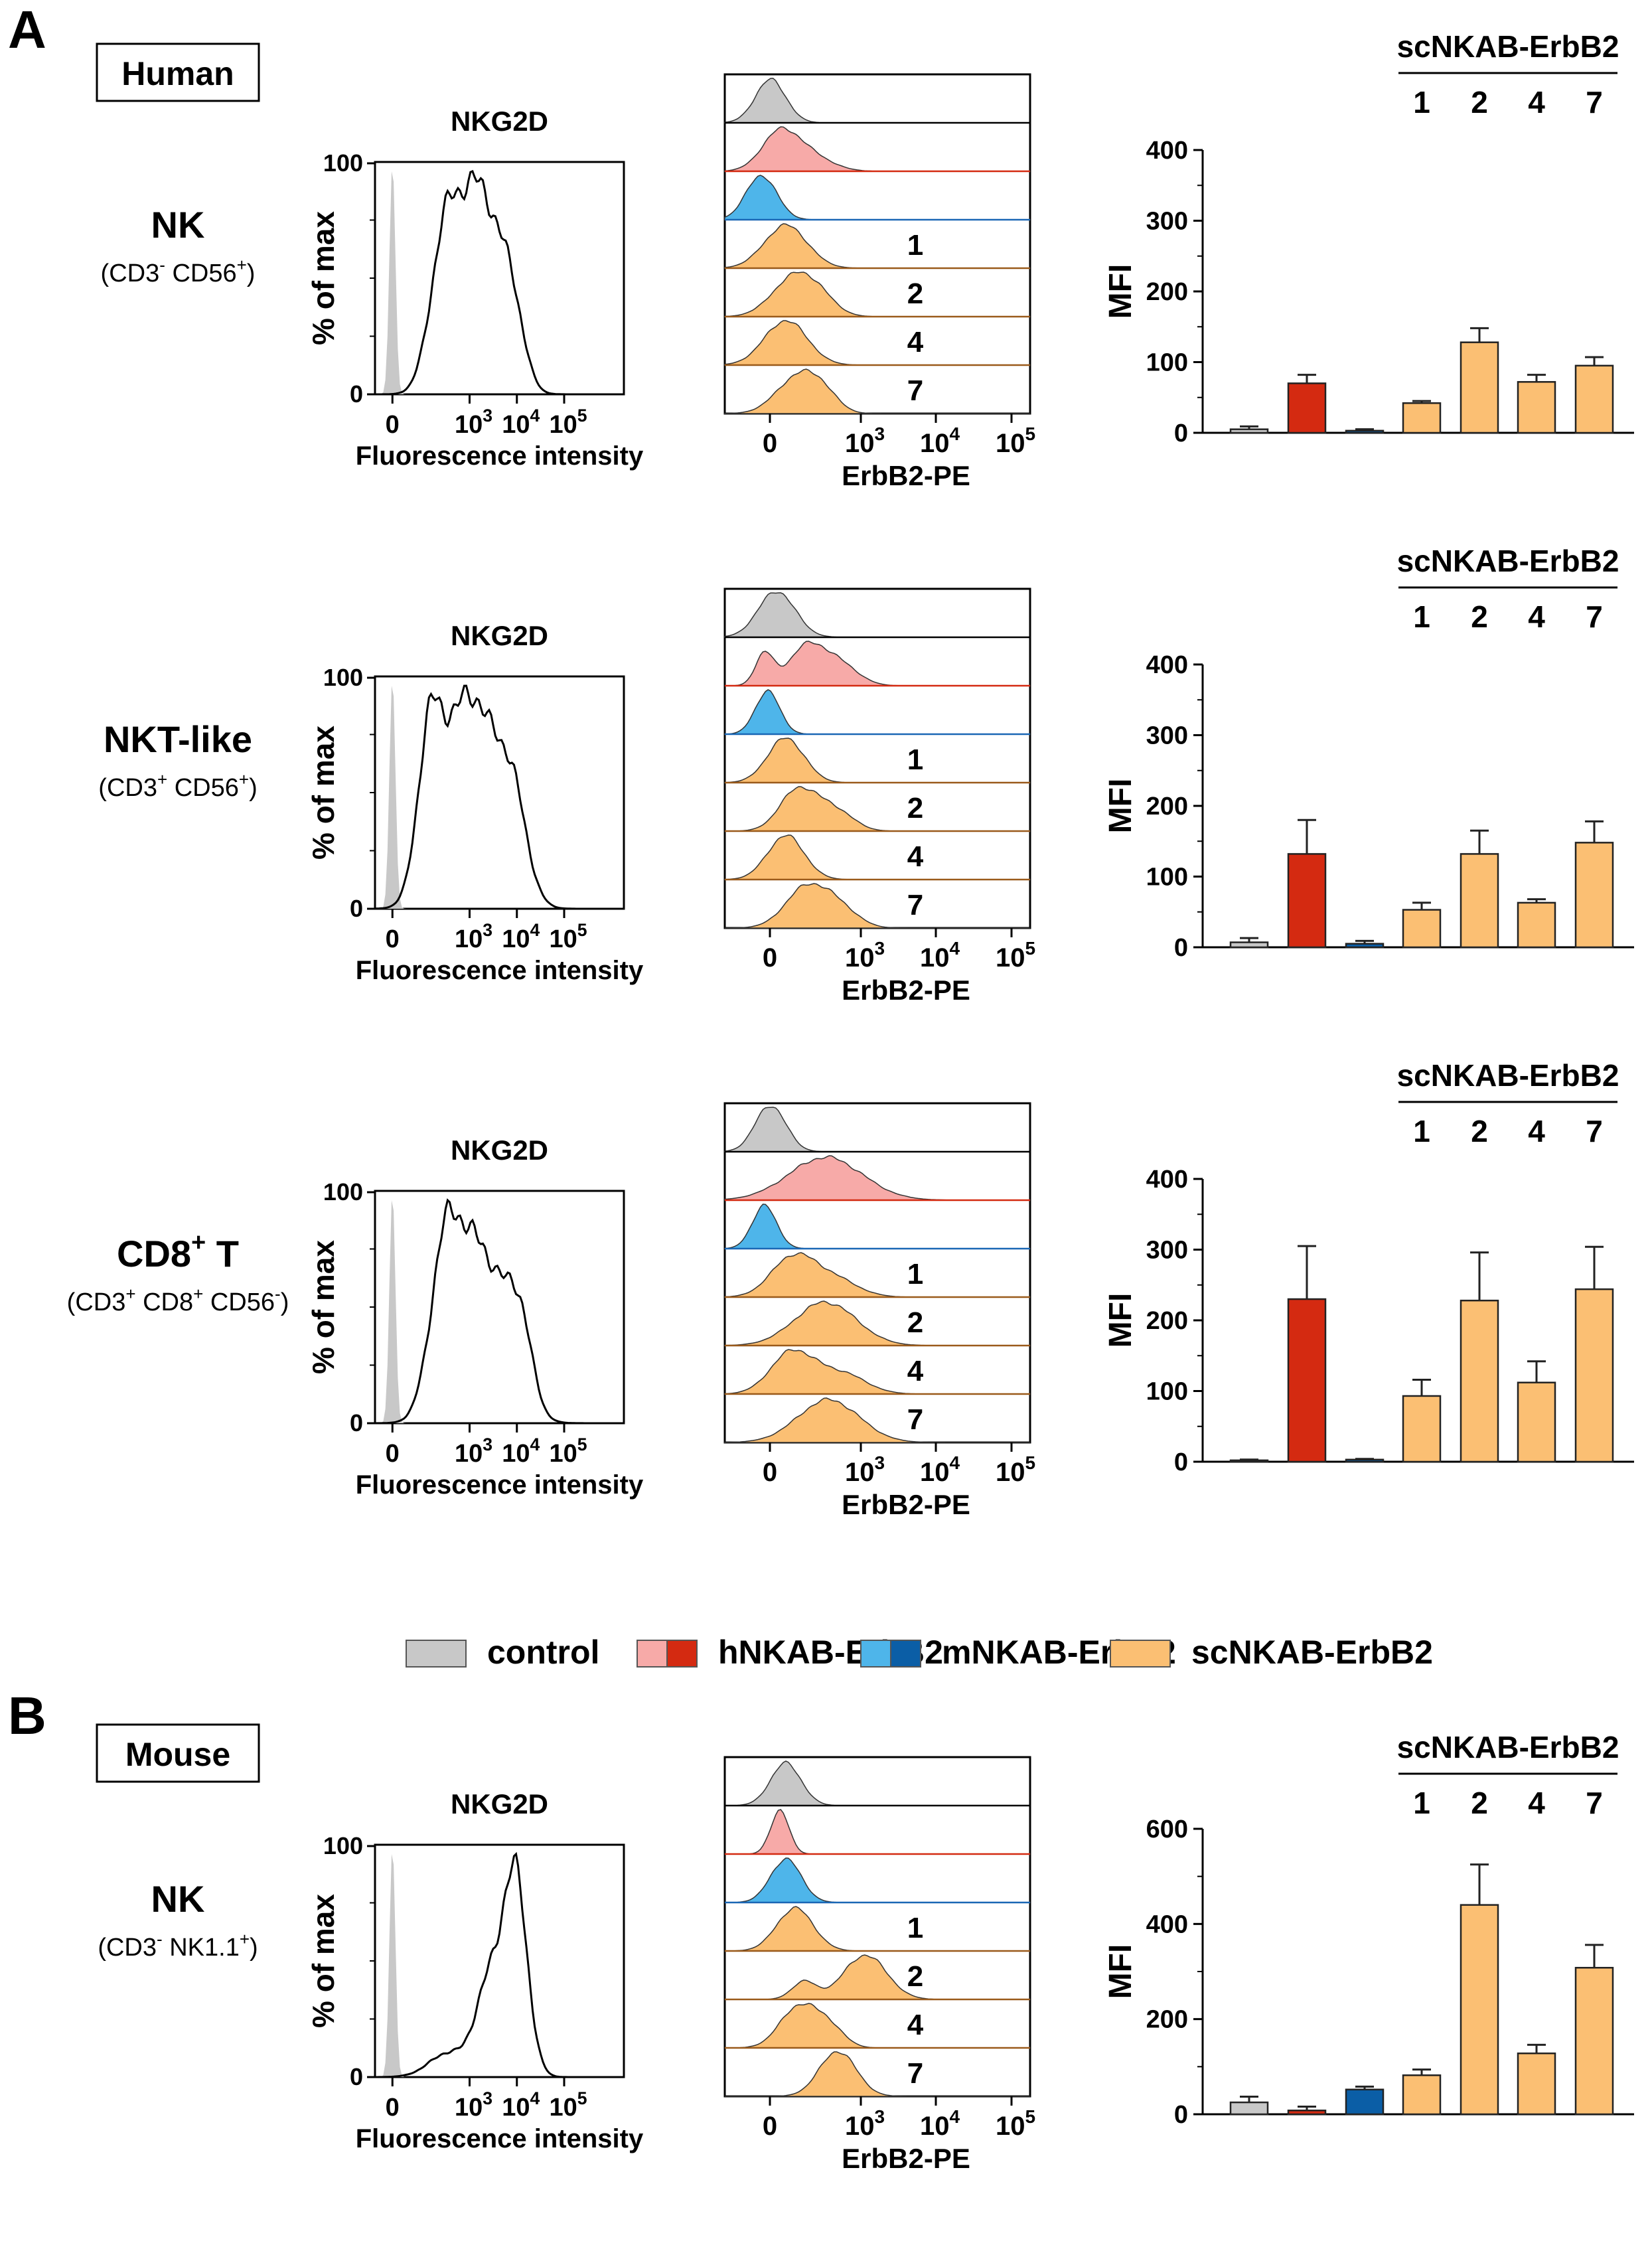 The height and width of the screenshot is (2251, 1652). Describe the element at coordinates (499, 1312) in the screenshot. I see `control-histogram` at that location.